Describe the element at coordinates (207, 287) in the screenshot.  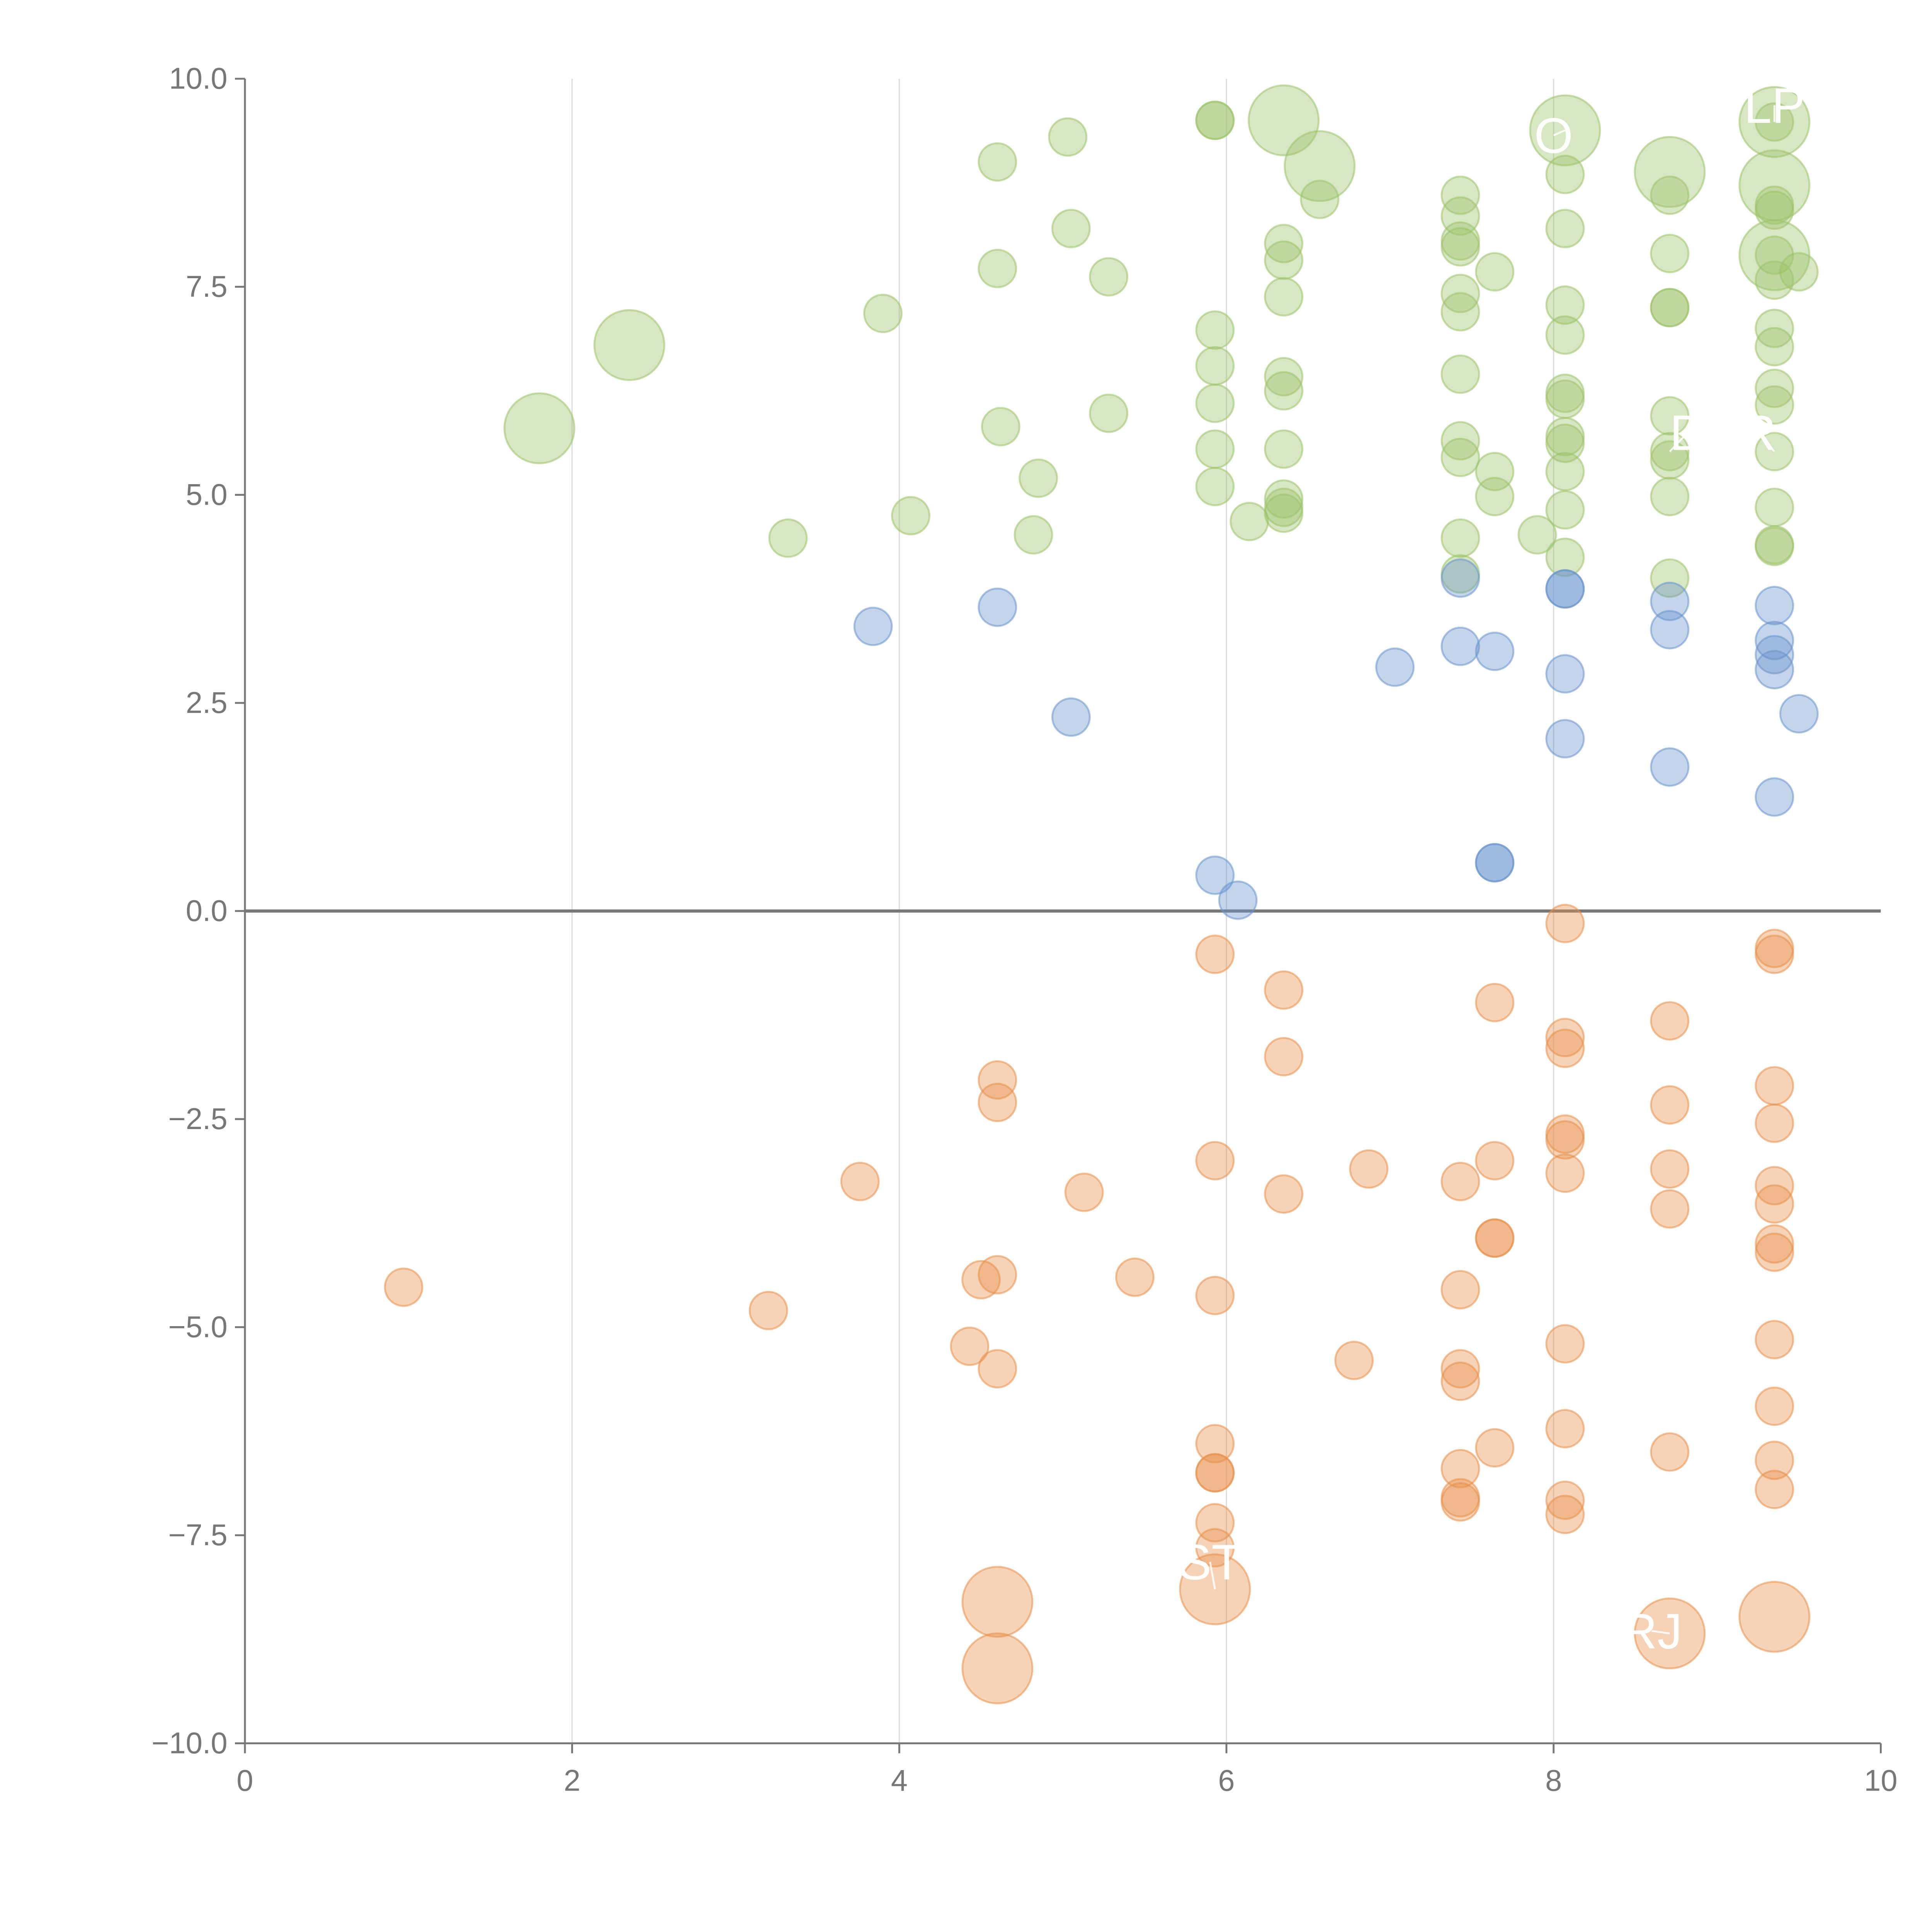
I see `y-tick-label: 7.5` at that location.